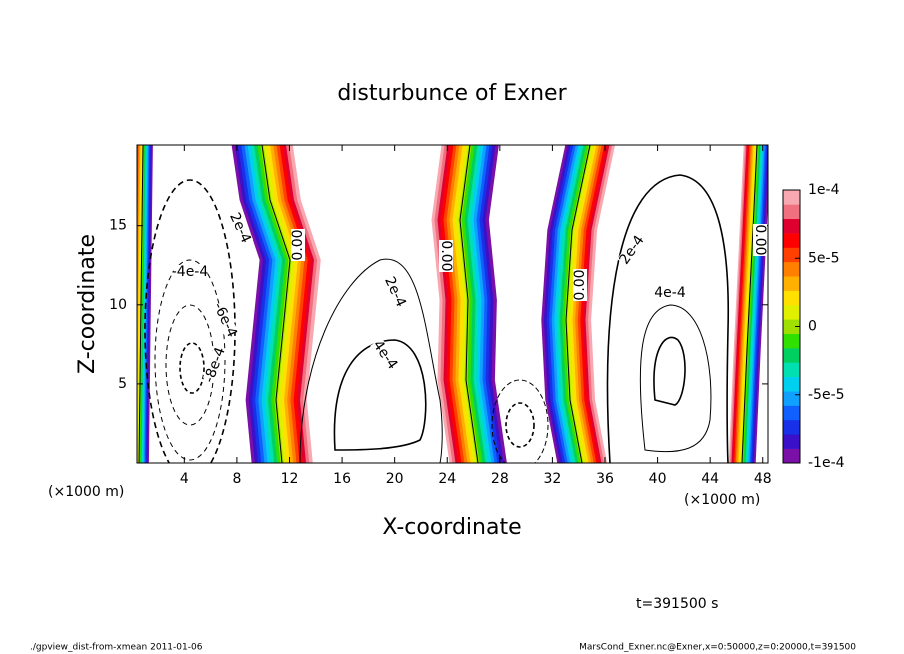 This screenshot has height=654, width=904. Describe the element at coordinates (658, 479) in the screenshot. I see `x-tick-label: 40` at that location.